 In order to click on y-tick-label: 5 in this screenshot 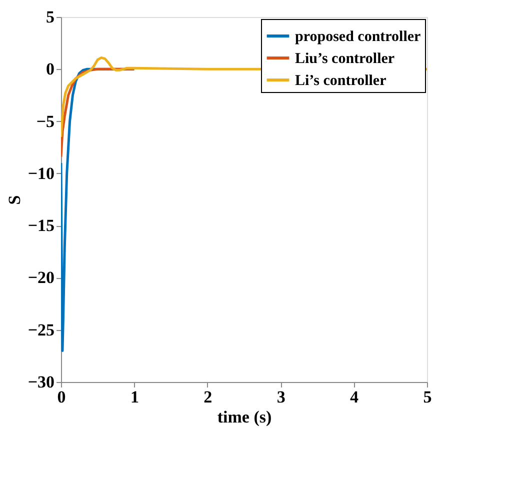, I will do `click(50, 17)`.